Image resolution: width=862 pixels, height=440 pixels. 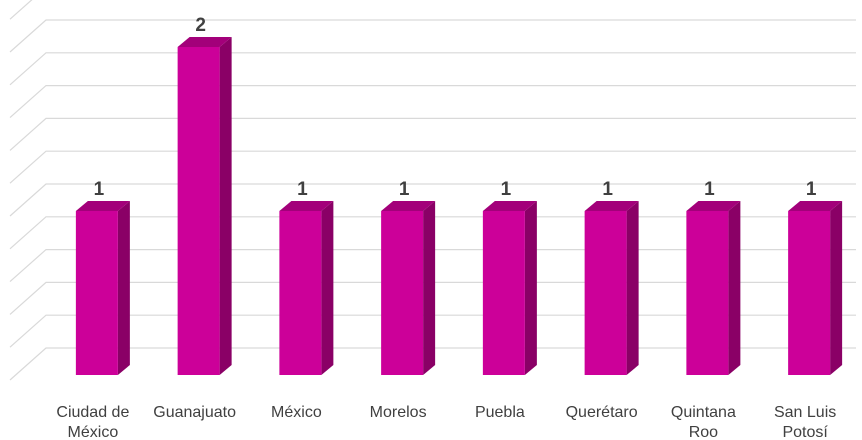 I want to click on x-tick-label: Querétaro, so click(x=602, y=412).